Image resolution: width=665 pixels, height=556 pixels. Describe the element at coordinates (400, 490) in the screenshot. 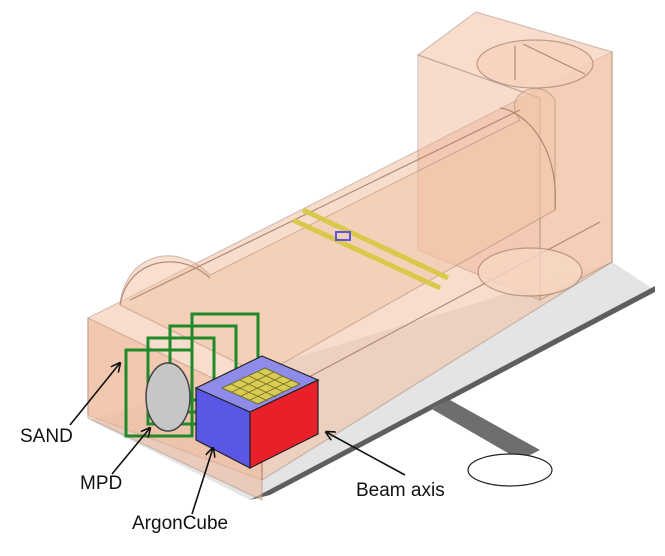

I see `beam-axis-label: Beam axis` at that location.